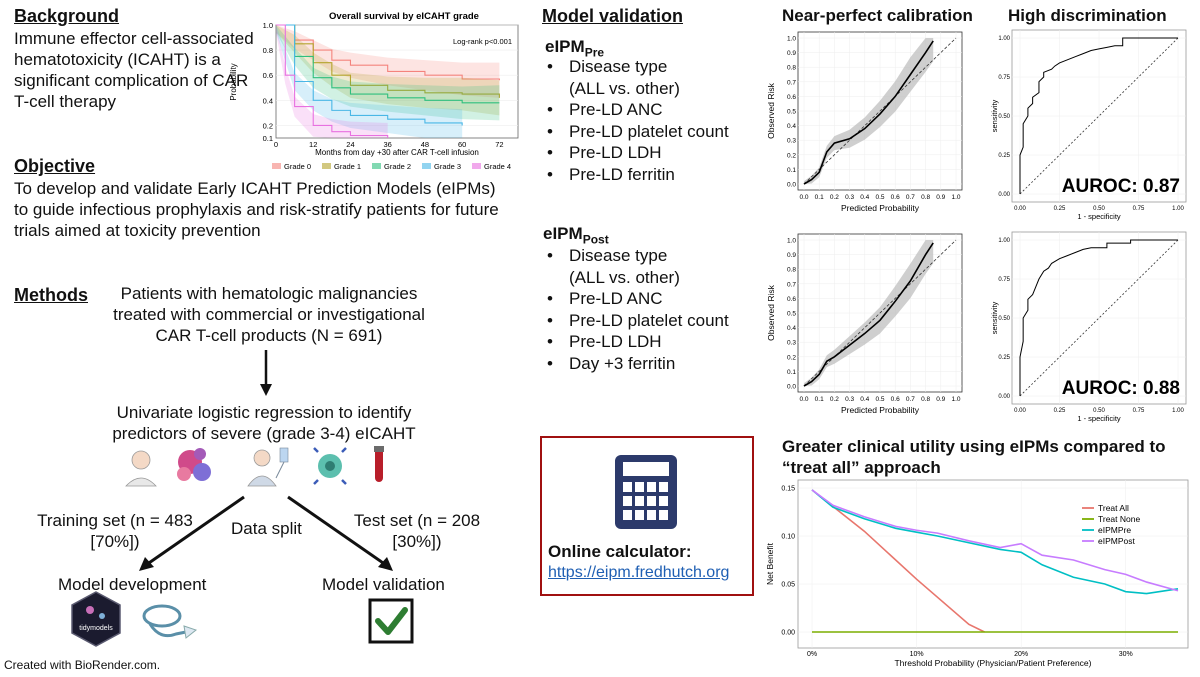 This screenshot has width=1200, height=677. Describe the element at coordinates (497, 166) in the screenshot. I see `km-legend-label: Grade 4` at that location.